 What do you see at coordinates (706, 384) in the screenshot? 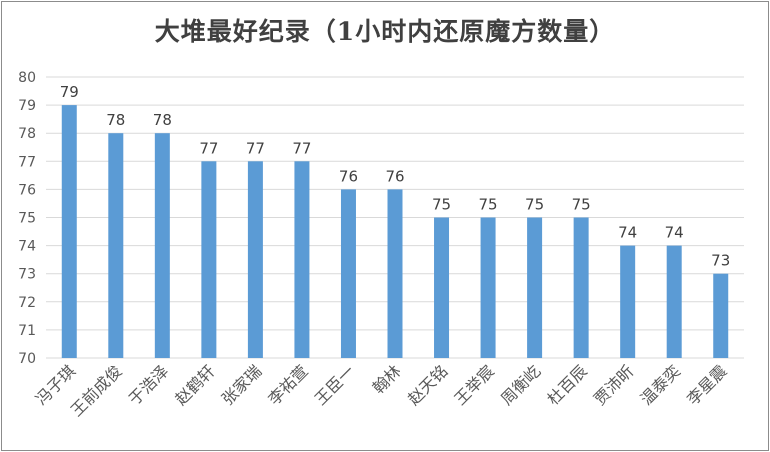
I see `x-tick-label: 李星震` at bounding box center [706, 384].